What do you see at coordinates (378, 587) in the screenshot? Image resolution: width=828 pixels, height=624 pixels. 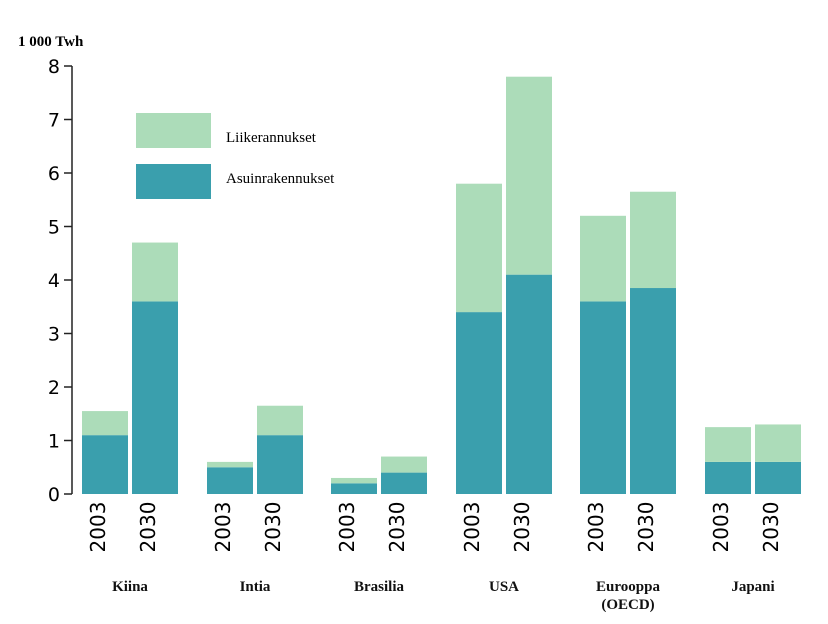 I see `group-label: Brasilia` at bounding box center [378, 587].